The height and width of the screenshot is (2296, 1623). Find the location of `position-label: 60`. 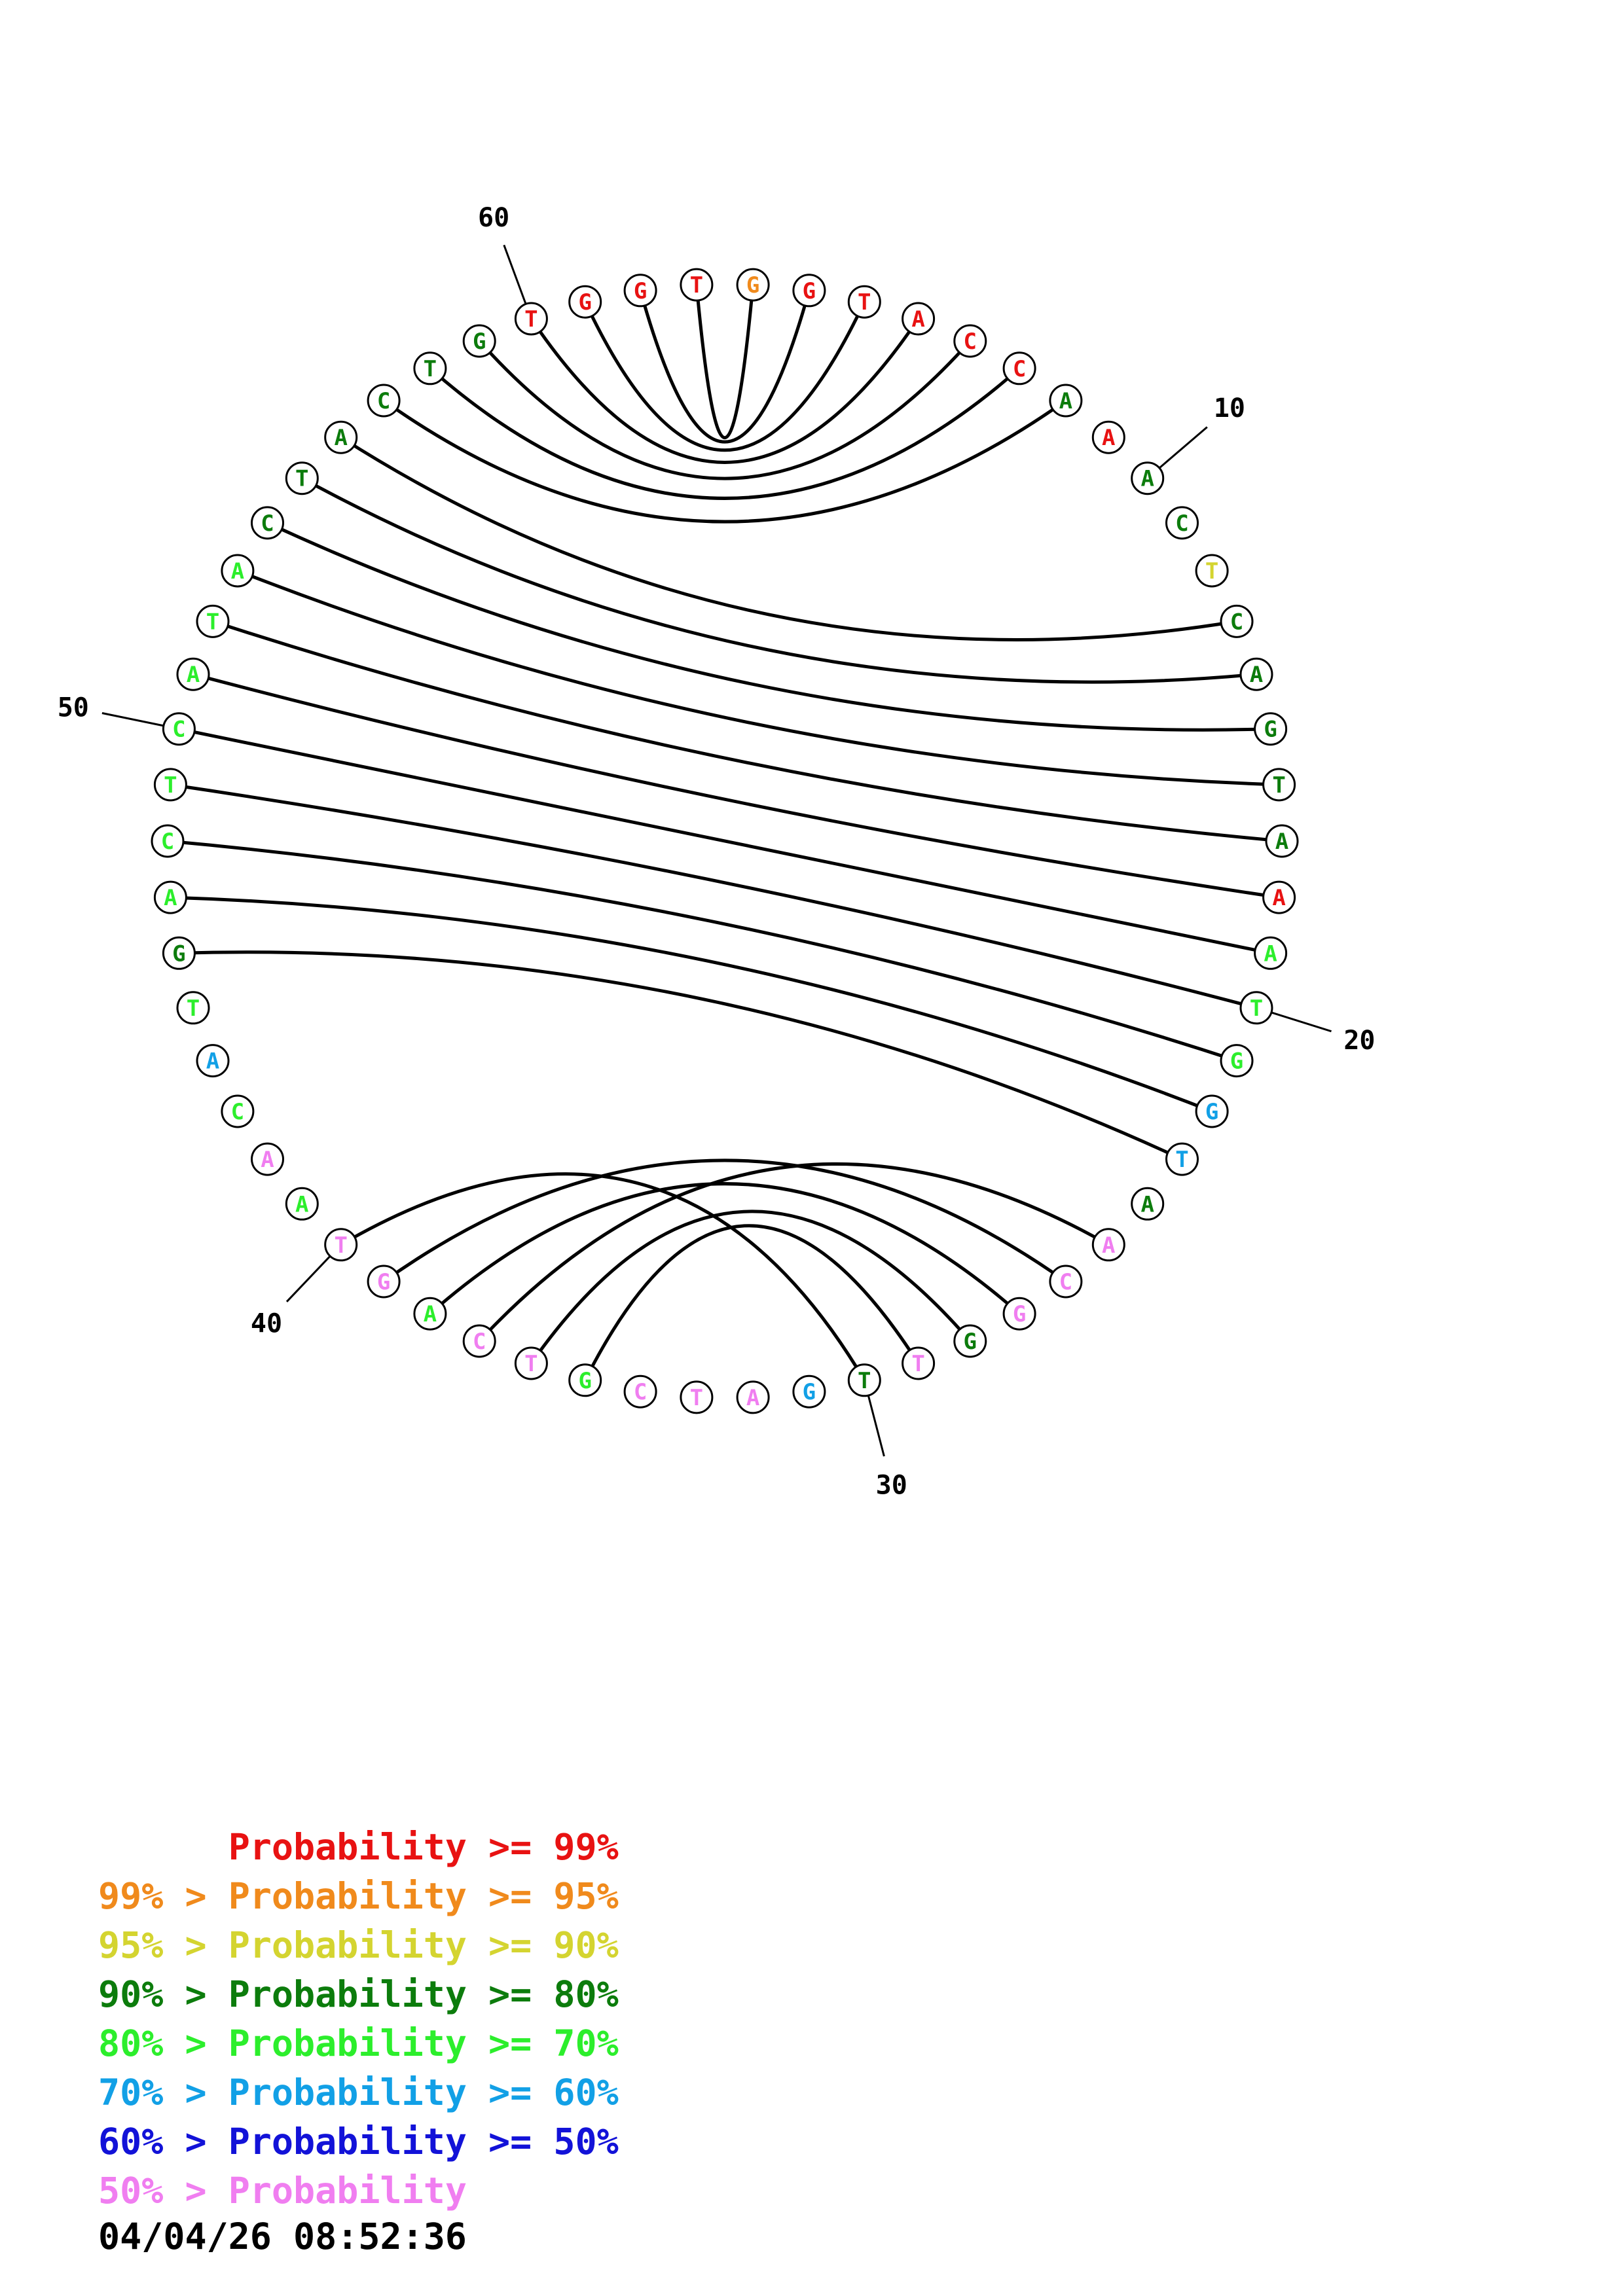

position-label: 60 is located at coordinates (493, 218).